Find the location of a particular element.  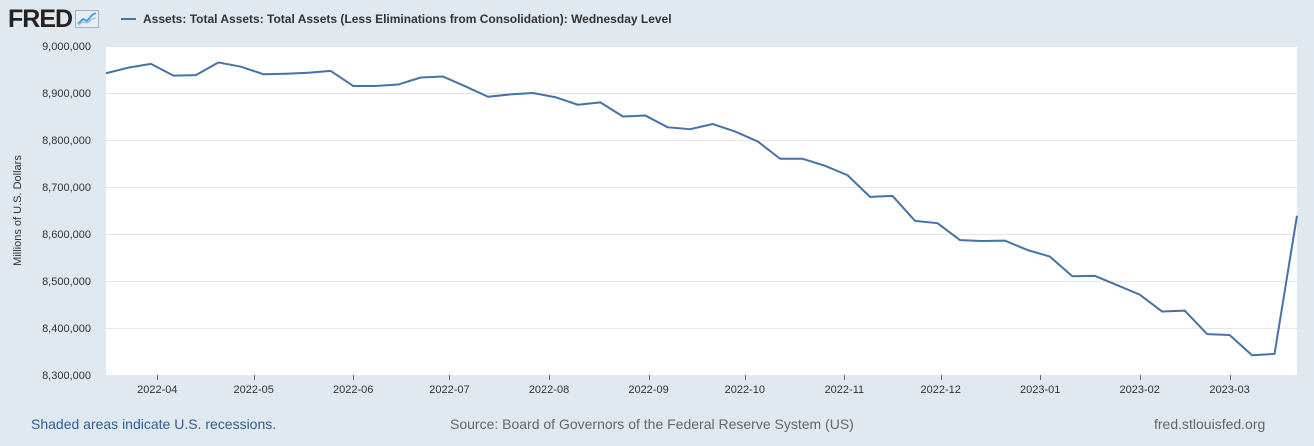

fred-logo: FRED is located at coordinates (54, 19).